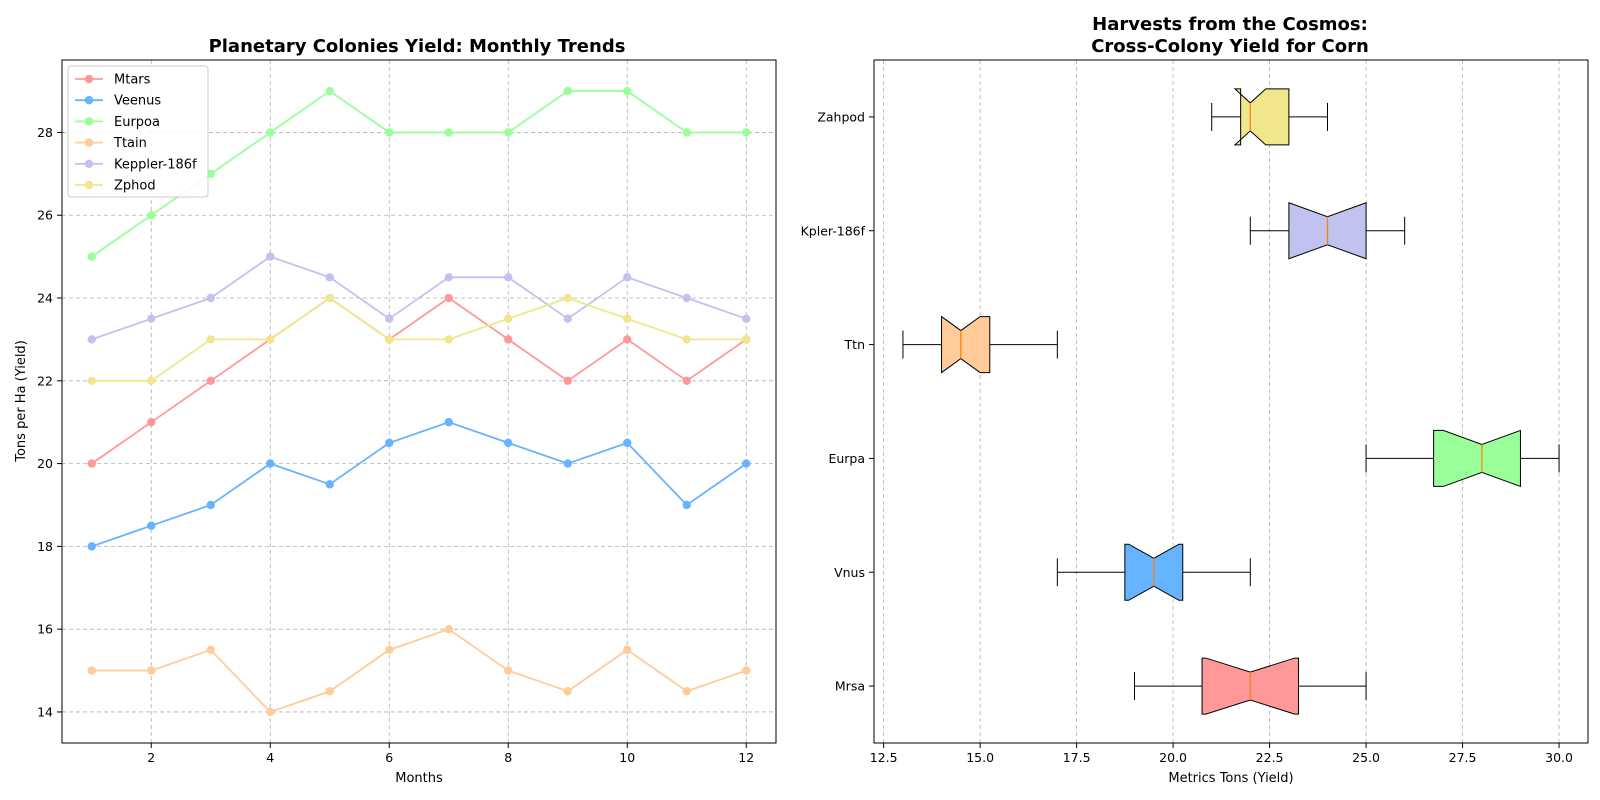  I want to click on box-zahpod, so click(1269, 117).